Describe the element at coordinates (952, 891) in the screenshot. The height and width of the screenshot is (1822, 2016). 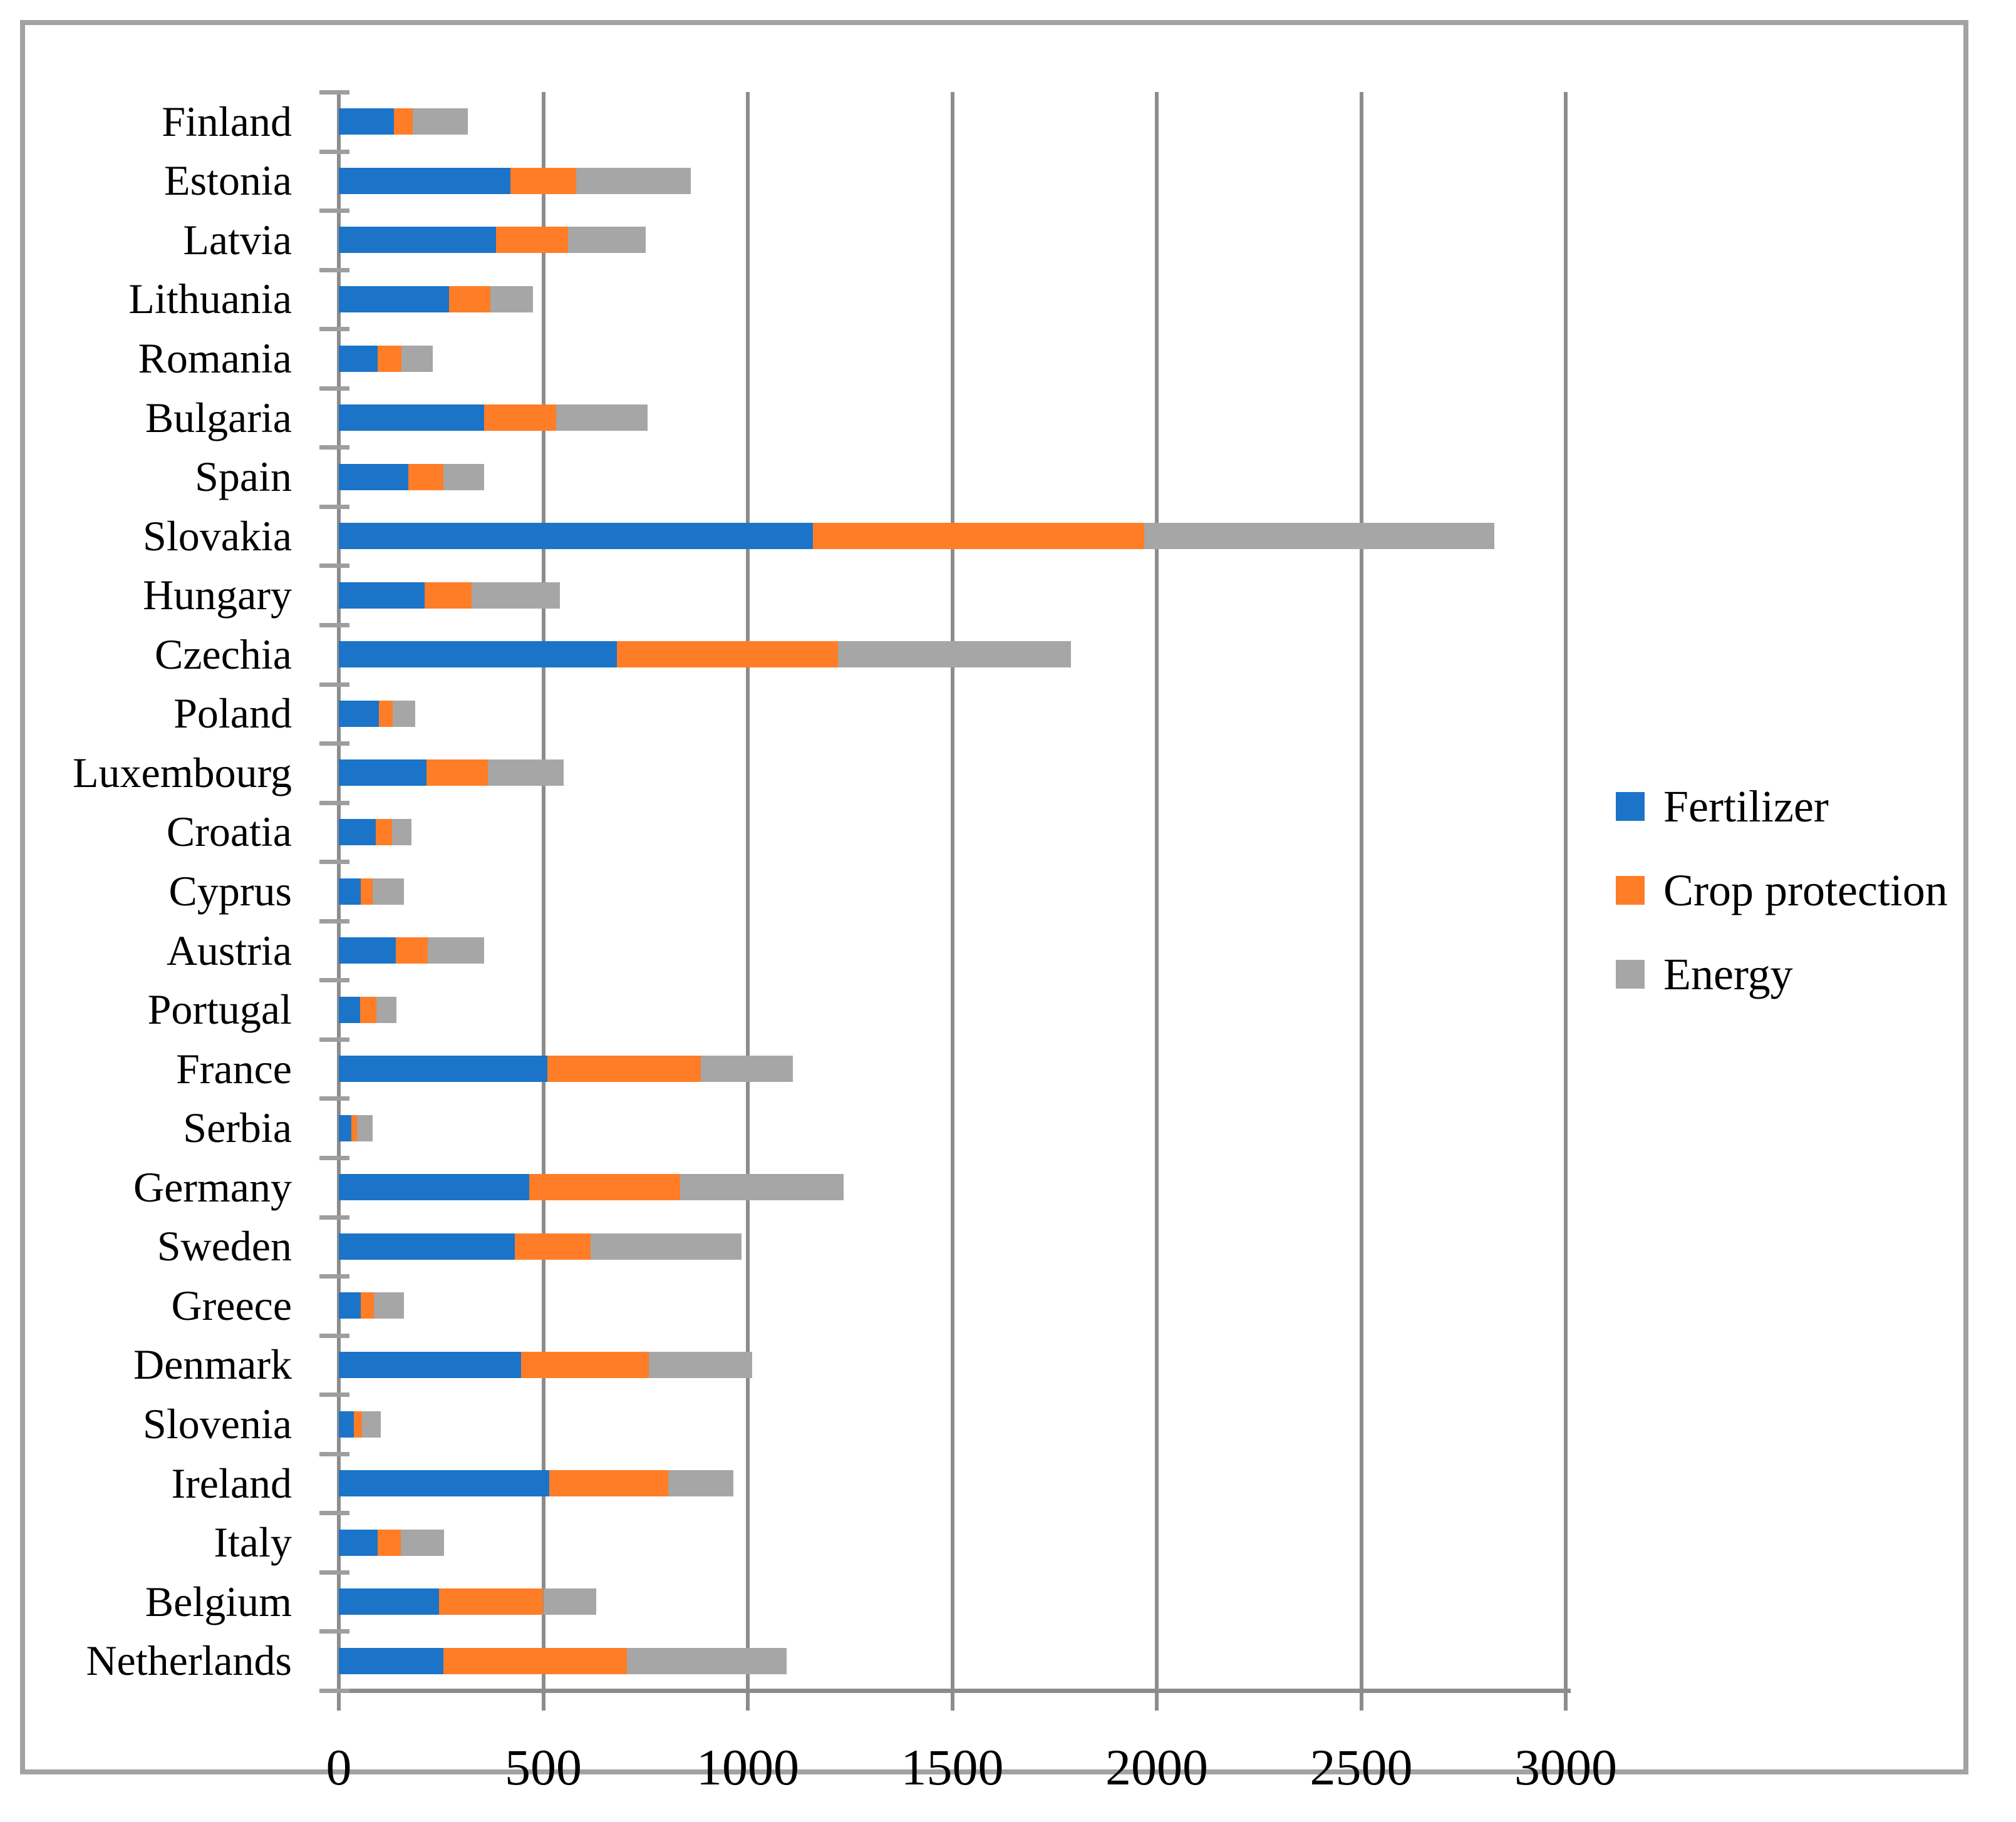
I see `bar-cyprus` at that location.